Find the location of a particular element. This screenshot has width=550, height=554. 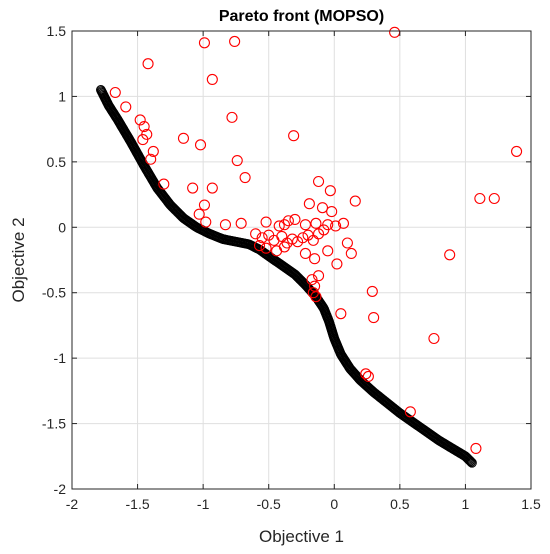

y-tick-label: 1 is located at coordinates (62, 96).